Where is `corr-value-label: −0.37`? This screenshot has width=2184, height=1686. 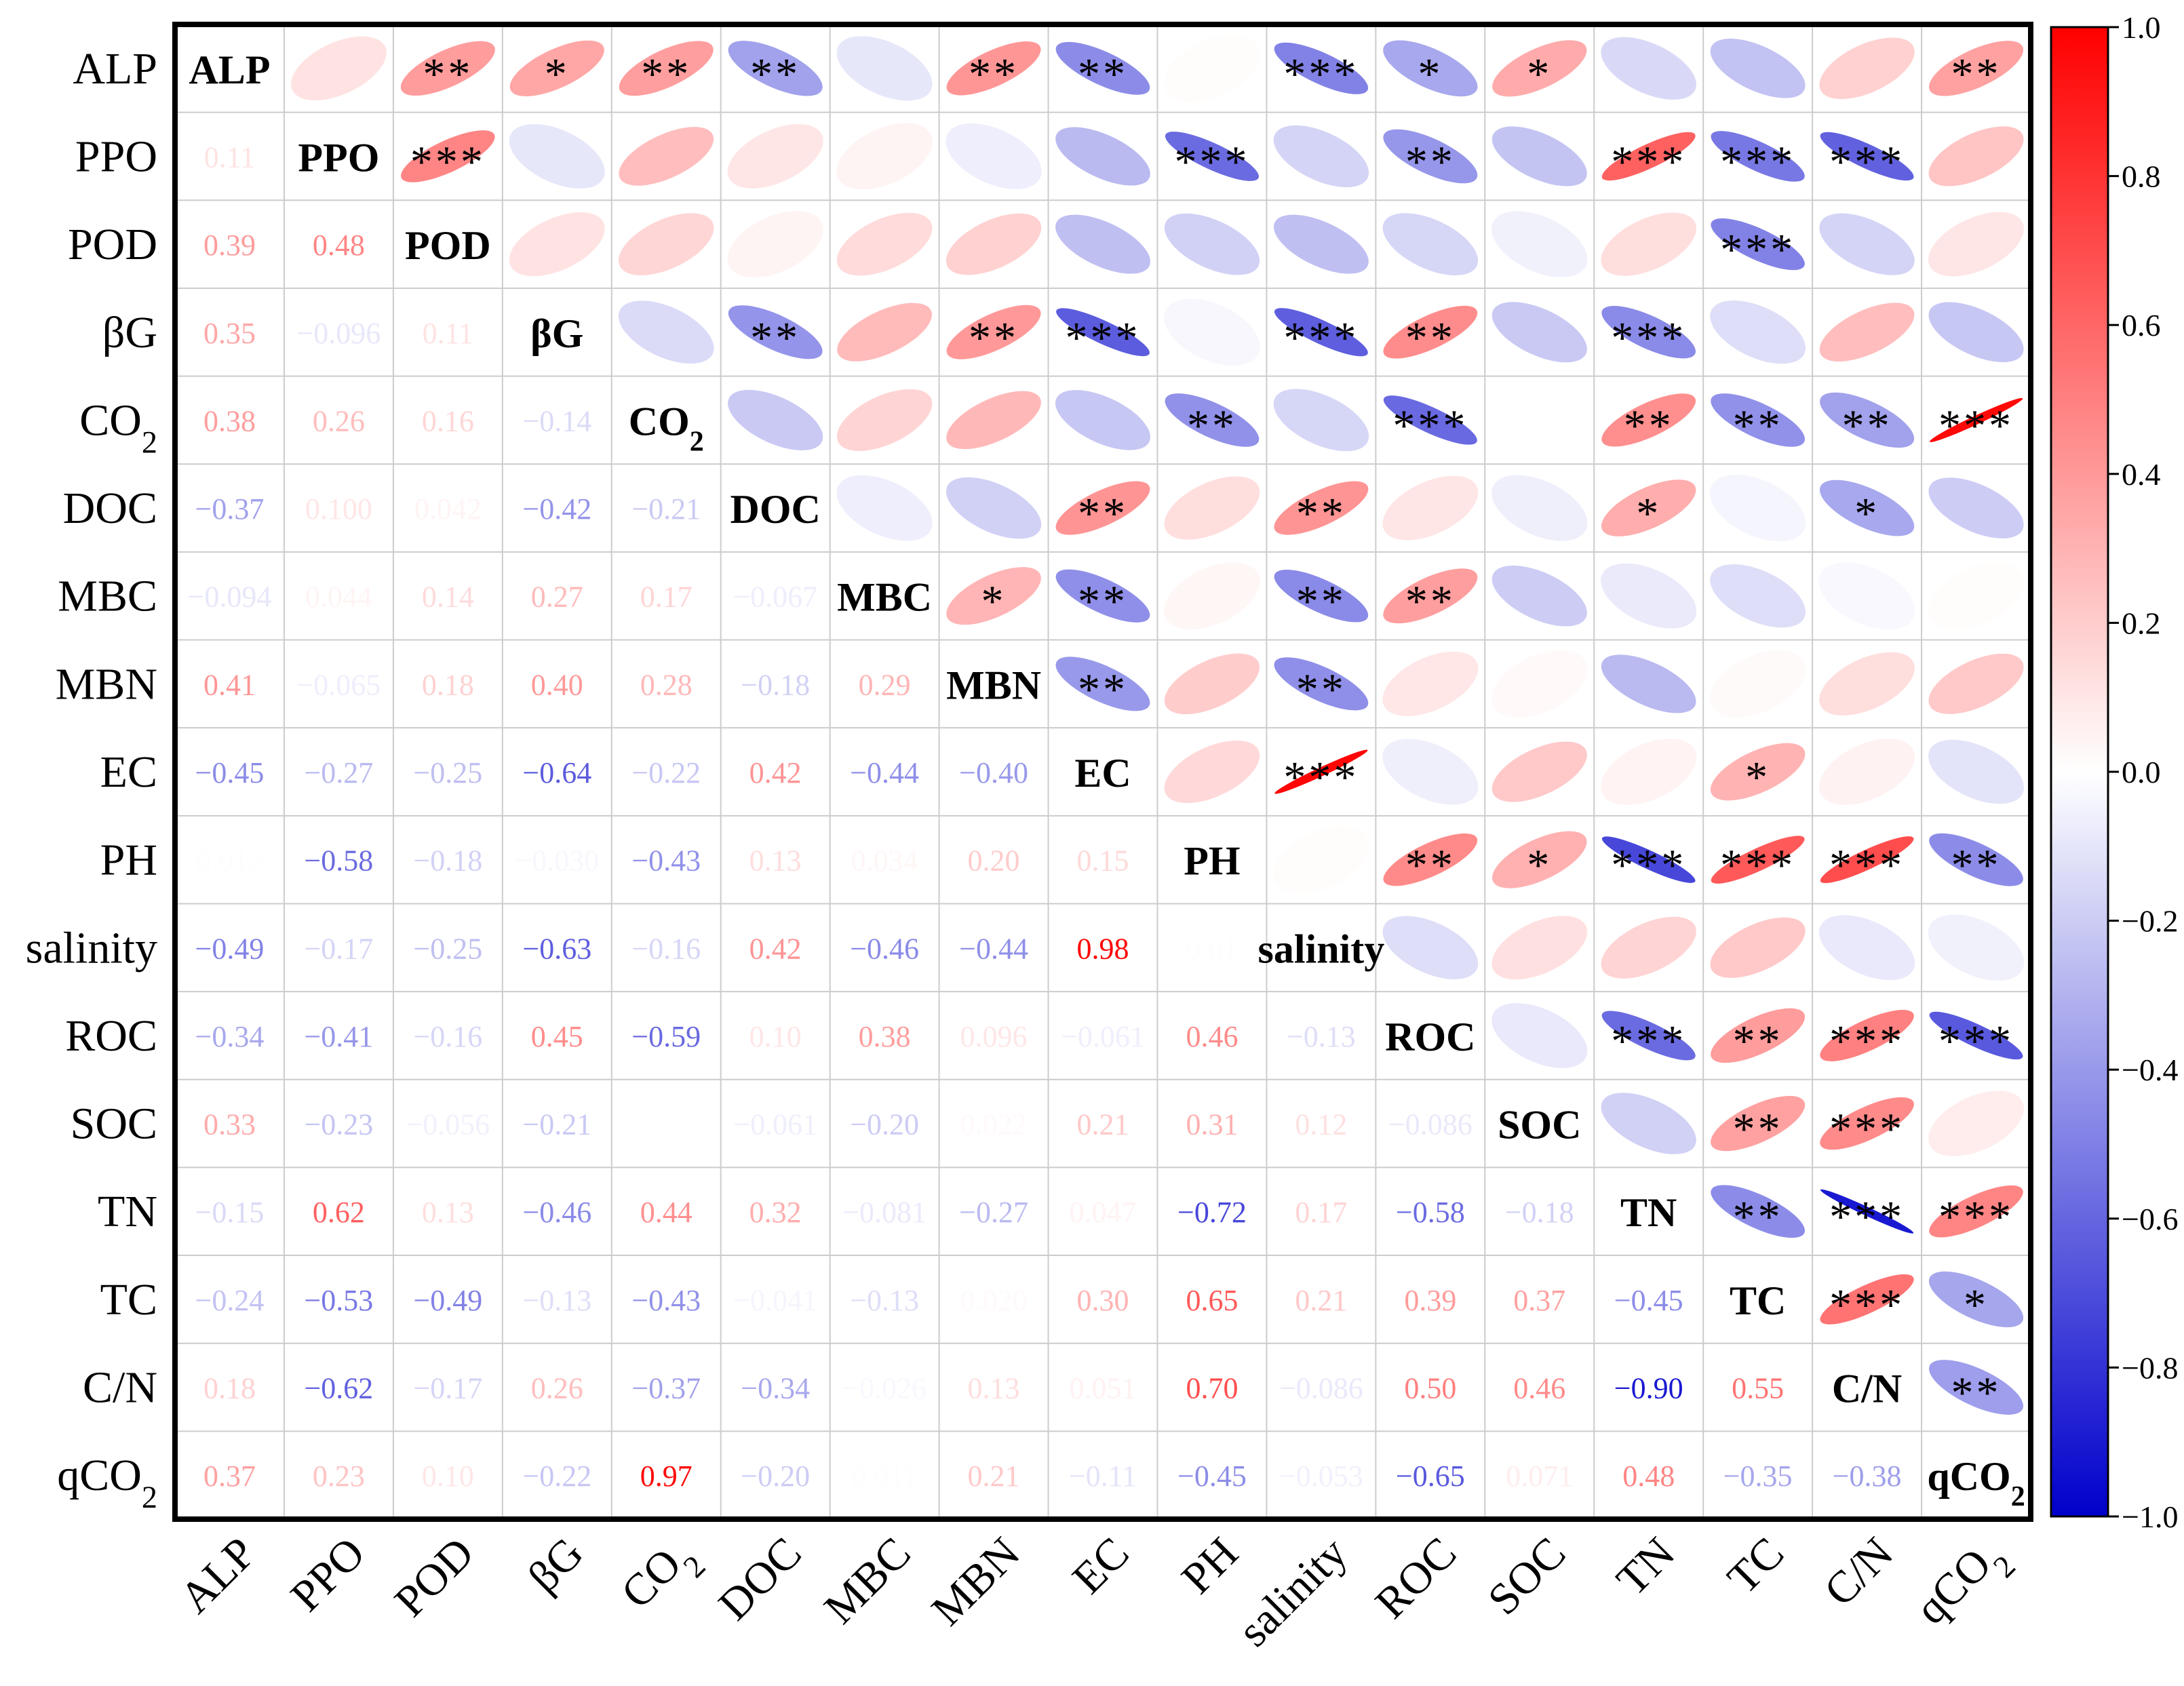 corr-value-label: −0.37 is located at coordinates (230, 509).